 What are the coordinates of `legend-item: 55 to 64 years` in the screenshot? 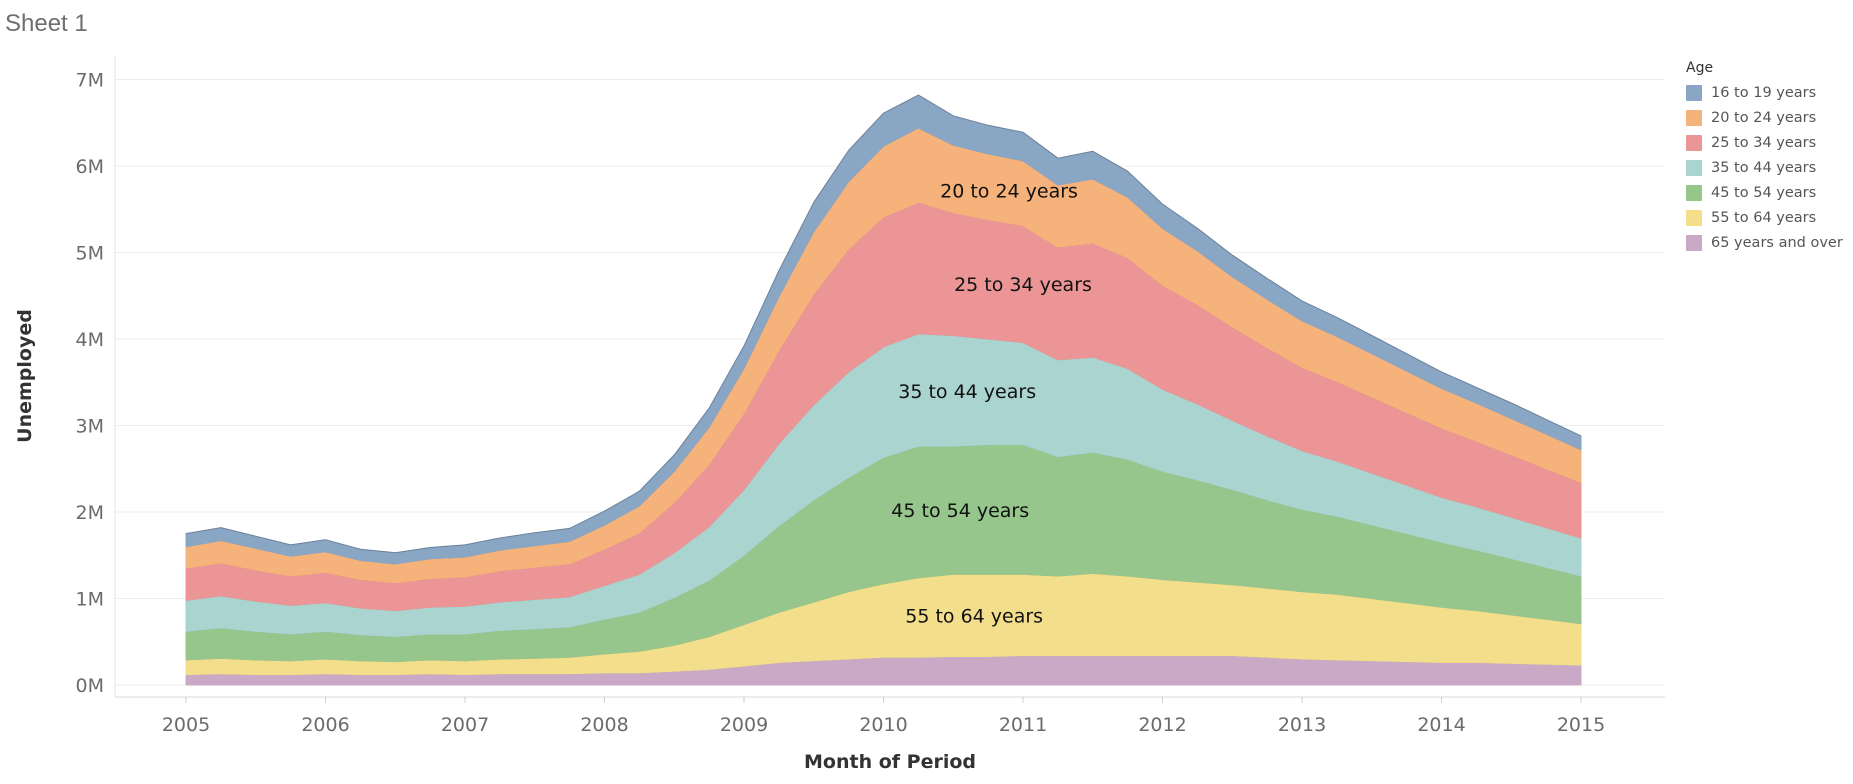 It's located at (1764, 217).